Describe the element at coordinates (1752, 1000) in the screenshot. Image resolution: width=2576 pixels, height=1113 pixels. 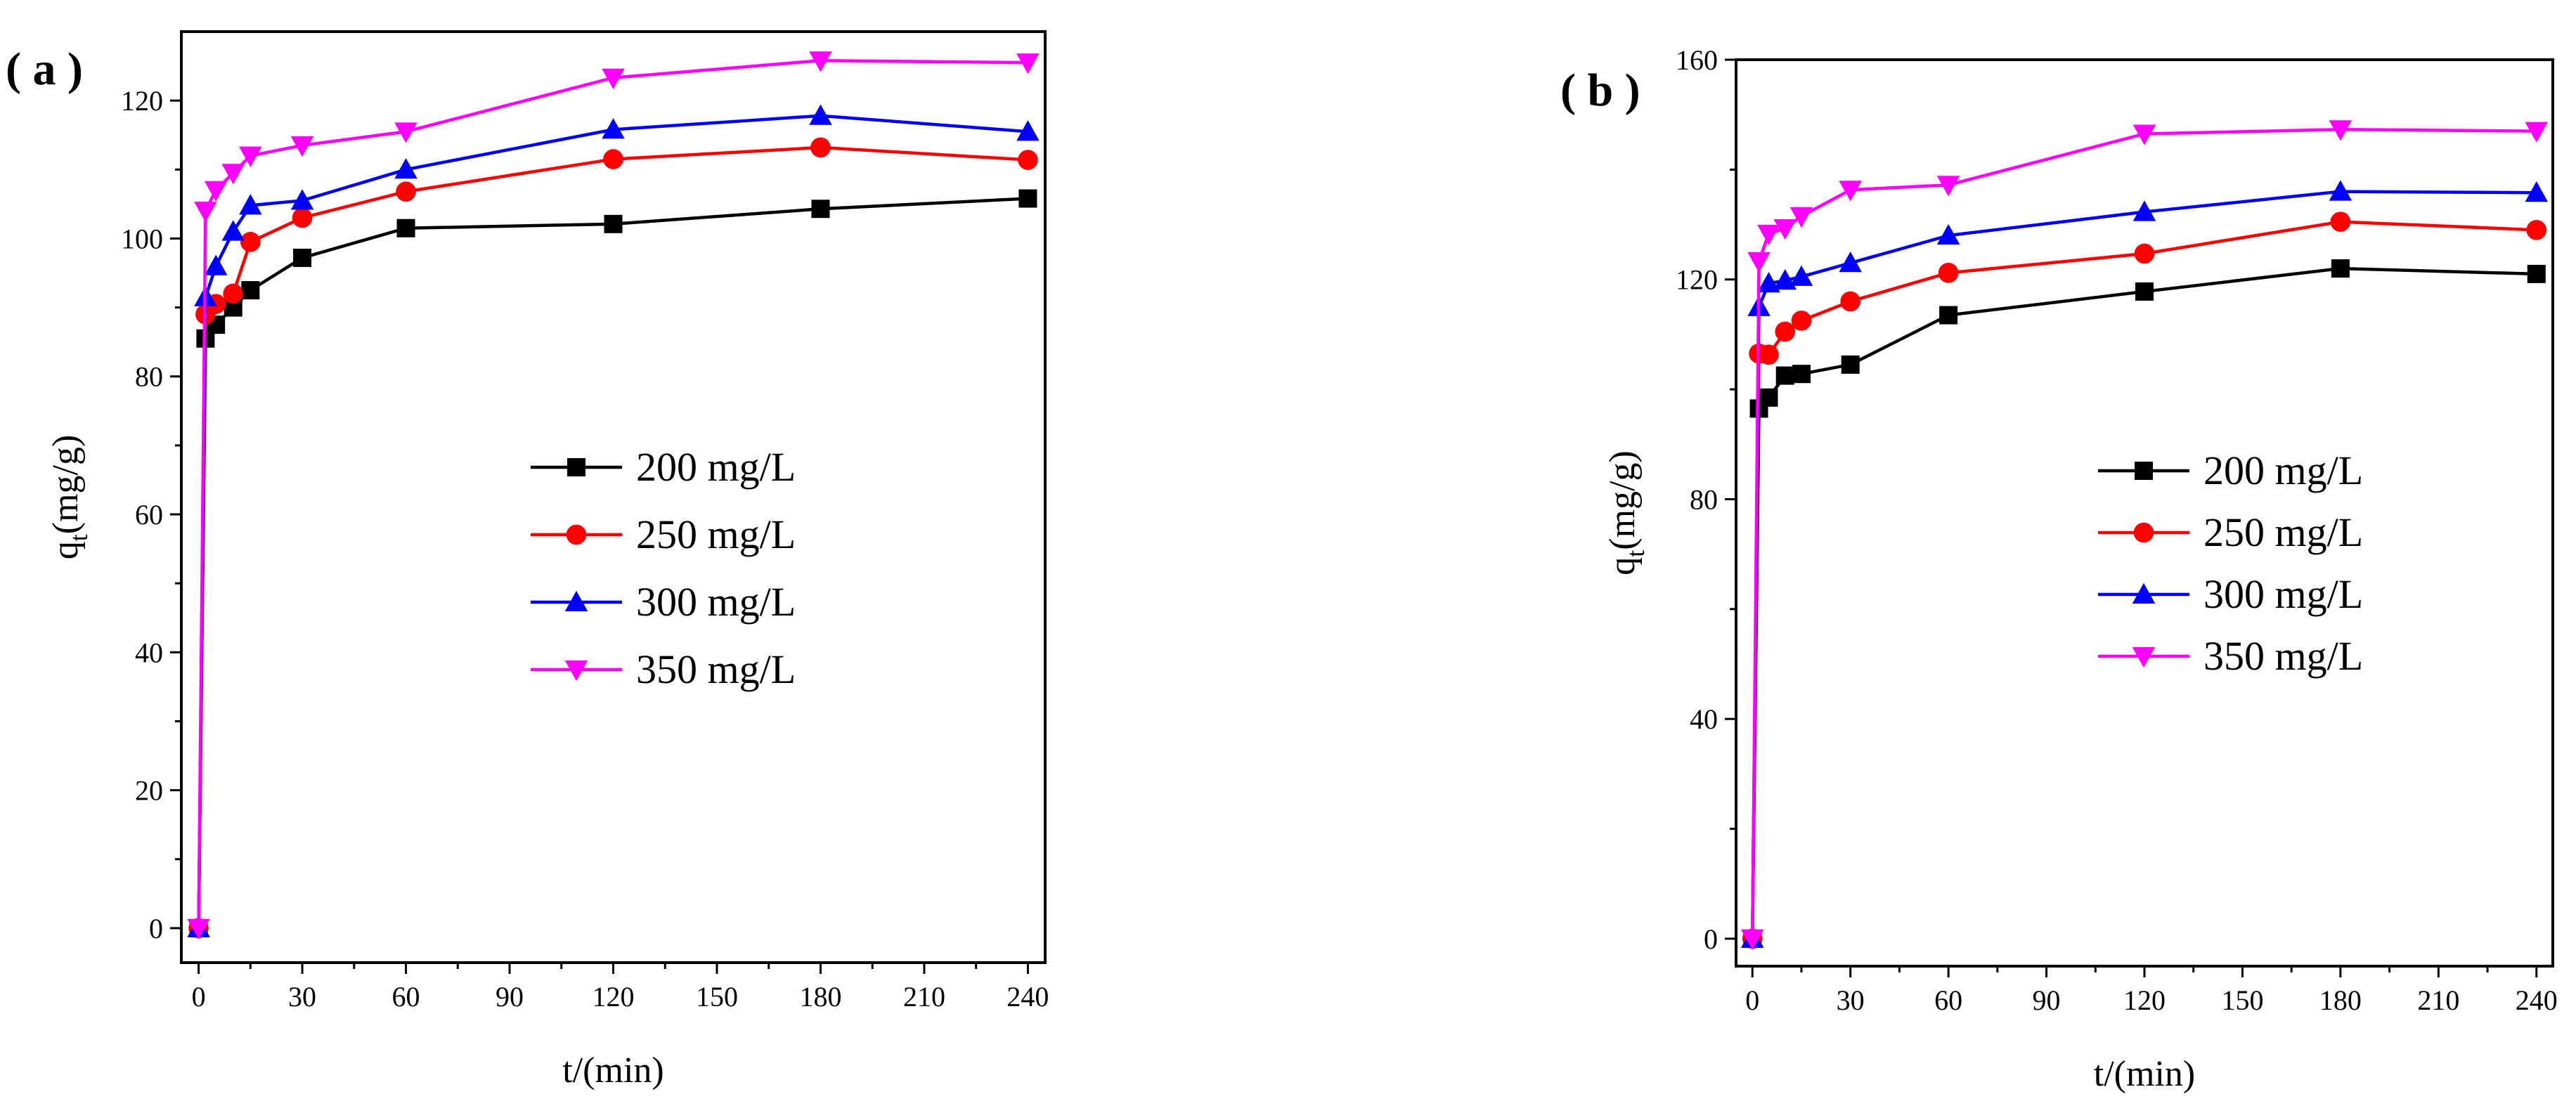
I see `x-tick-label: 0` at that location.